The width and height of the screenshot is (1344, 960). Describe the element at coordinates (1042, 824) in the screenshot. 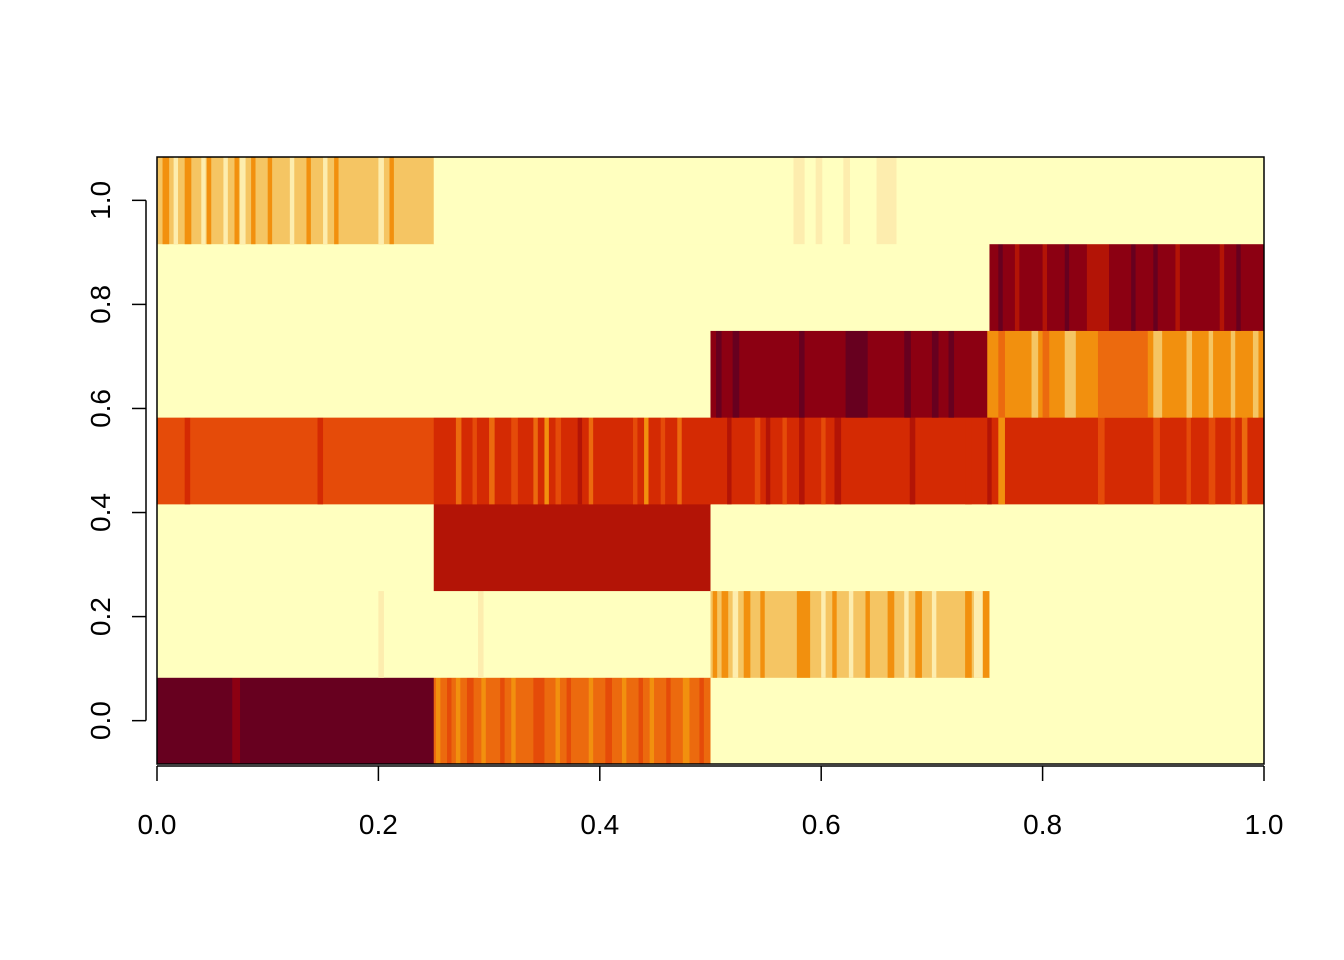

I see `x-tick-label: 0.8` at that location.